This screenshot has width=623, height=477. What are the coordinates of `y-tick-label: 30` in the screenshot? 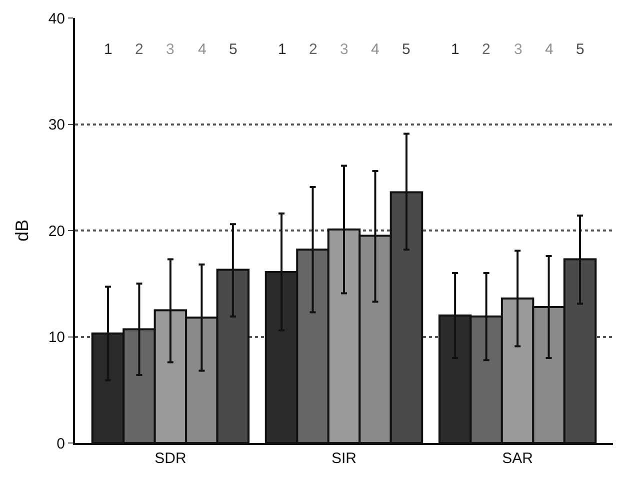 It's located at (56, 125).